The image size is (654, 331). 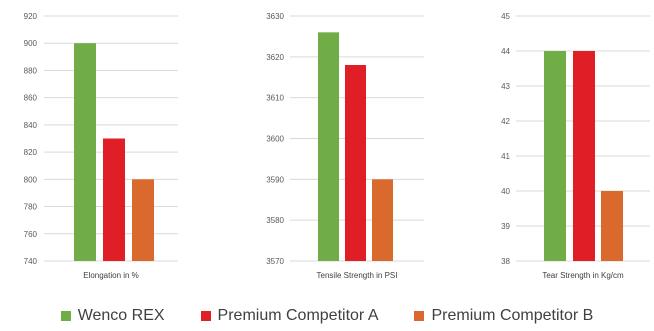 What do you see at coordinates (275, 98) in the screenshot?
I see `y-tick-label: 3610` at bounding box center [275, 98].